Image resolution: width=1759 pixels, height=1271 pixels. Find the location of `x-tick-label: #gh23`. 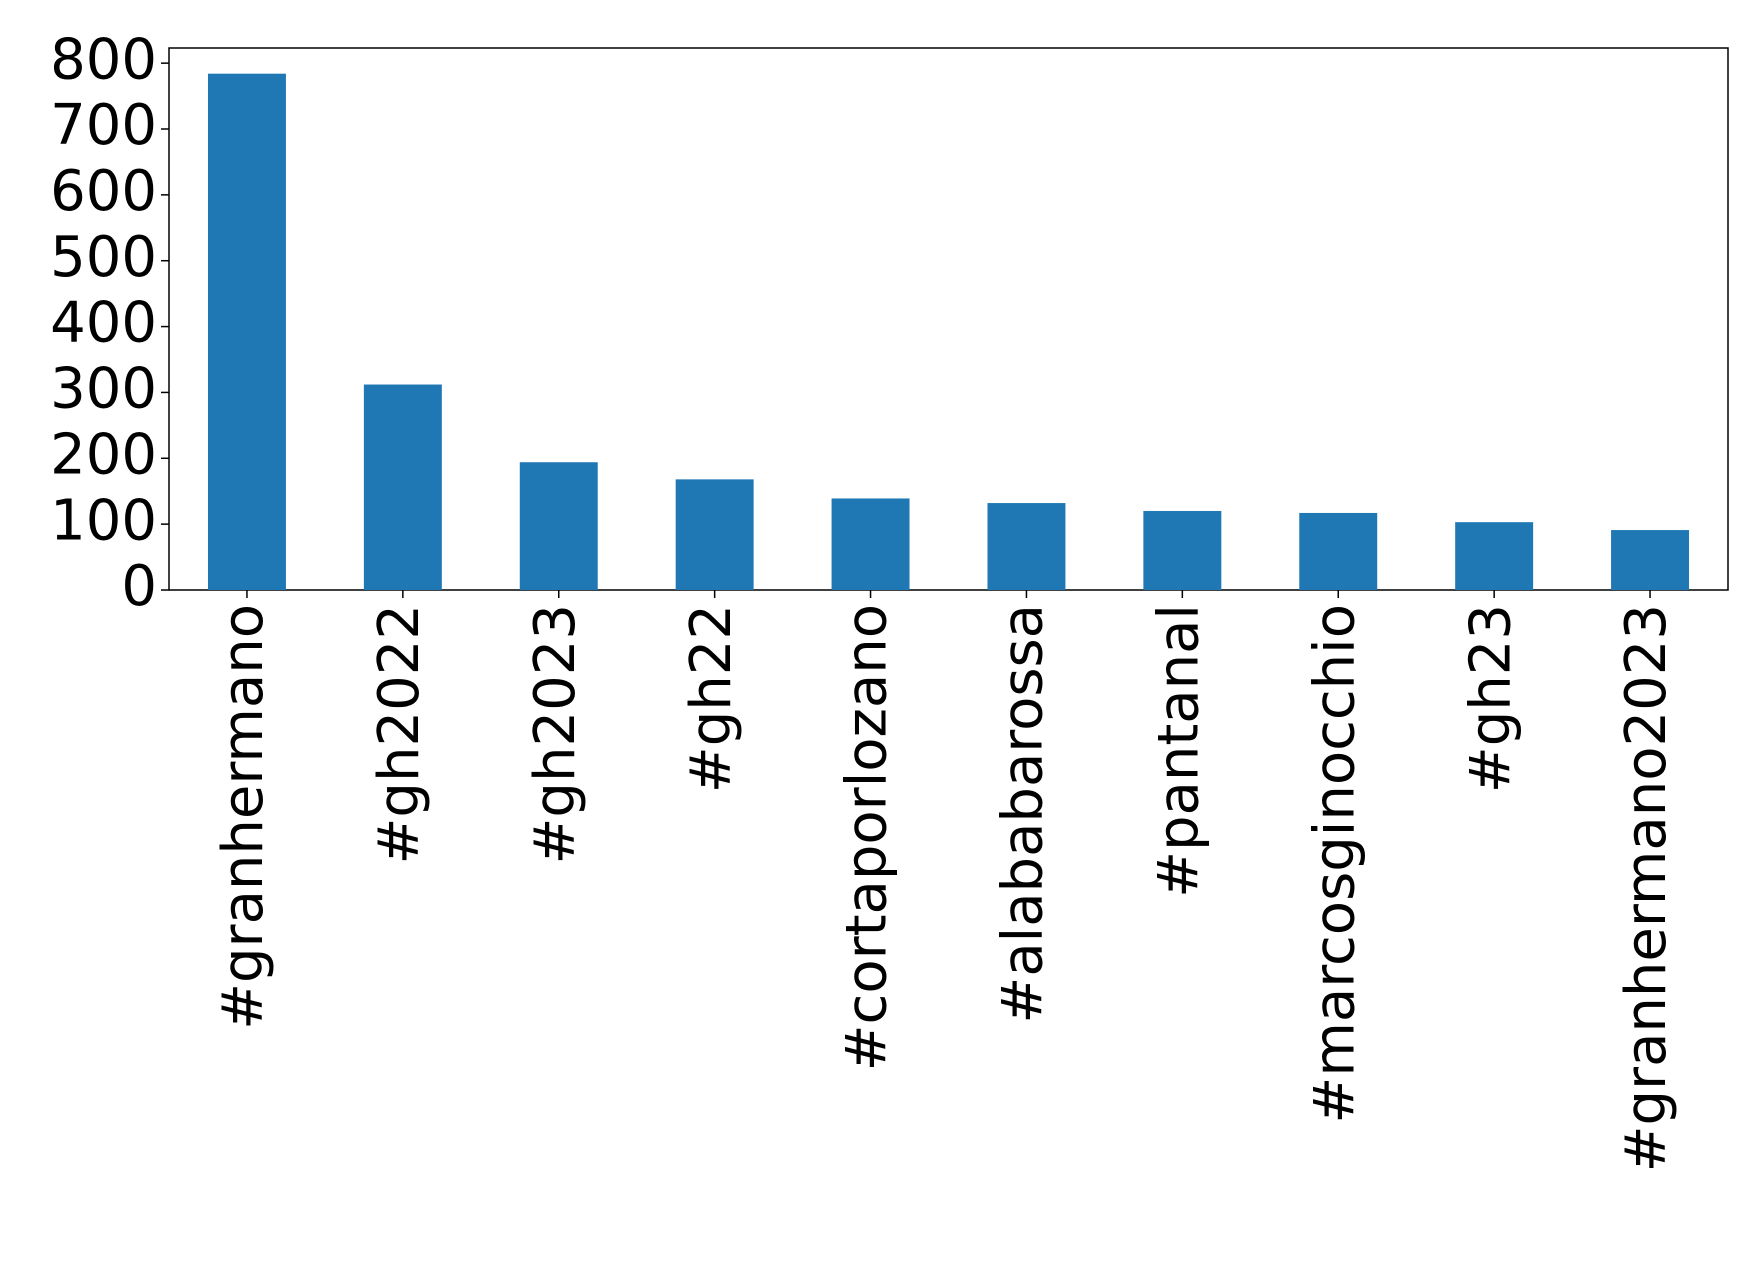

x-tick-label: #gh23 is located at coordinates (1490, 698).